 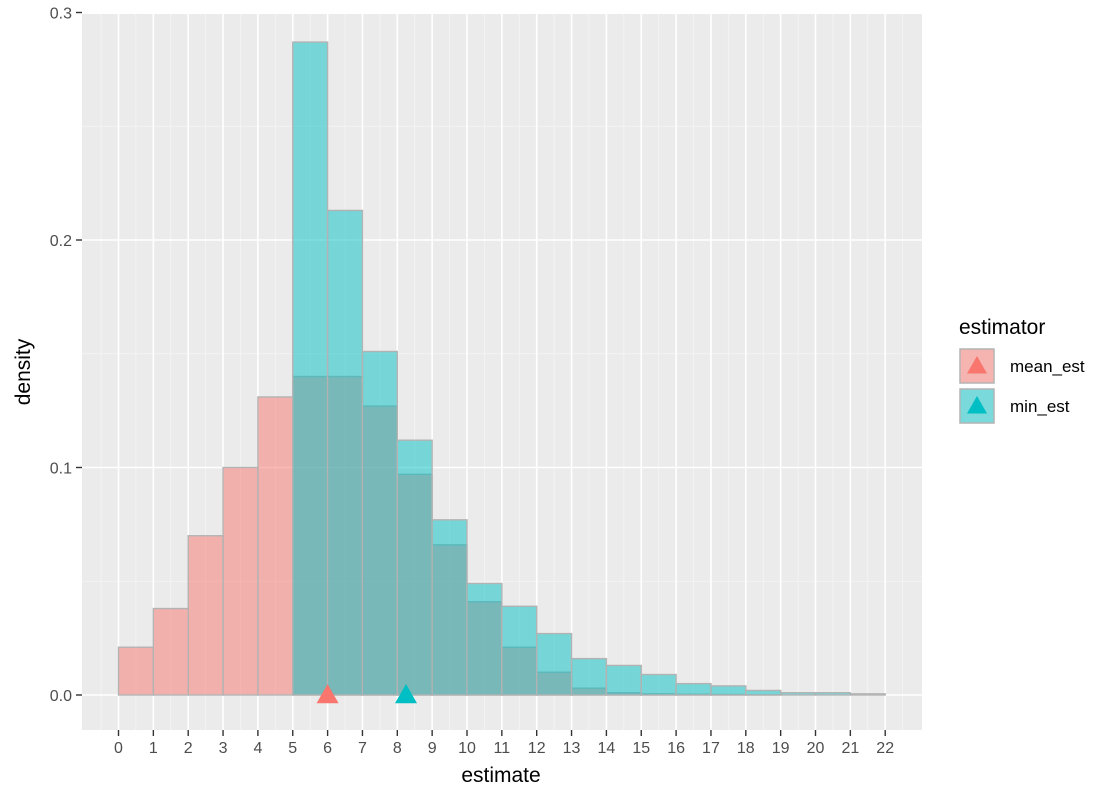 What do you see at coordinates (397, 748) in the screenshot?
I see `x-tick-label: 8` at bounding box center [397, 748].